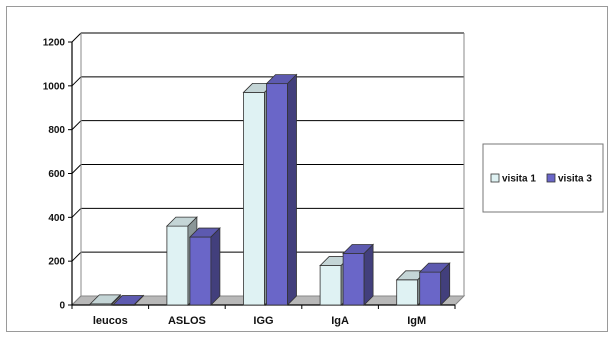 The height and width of the screenshot is (342, 616). Describe the element at coordinates (110, 321) in the screenshot. I see `x-tick-label-leucos: leucos` at that location.